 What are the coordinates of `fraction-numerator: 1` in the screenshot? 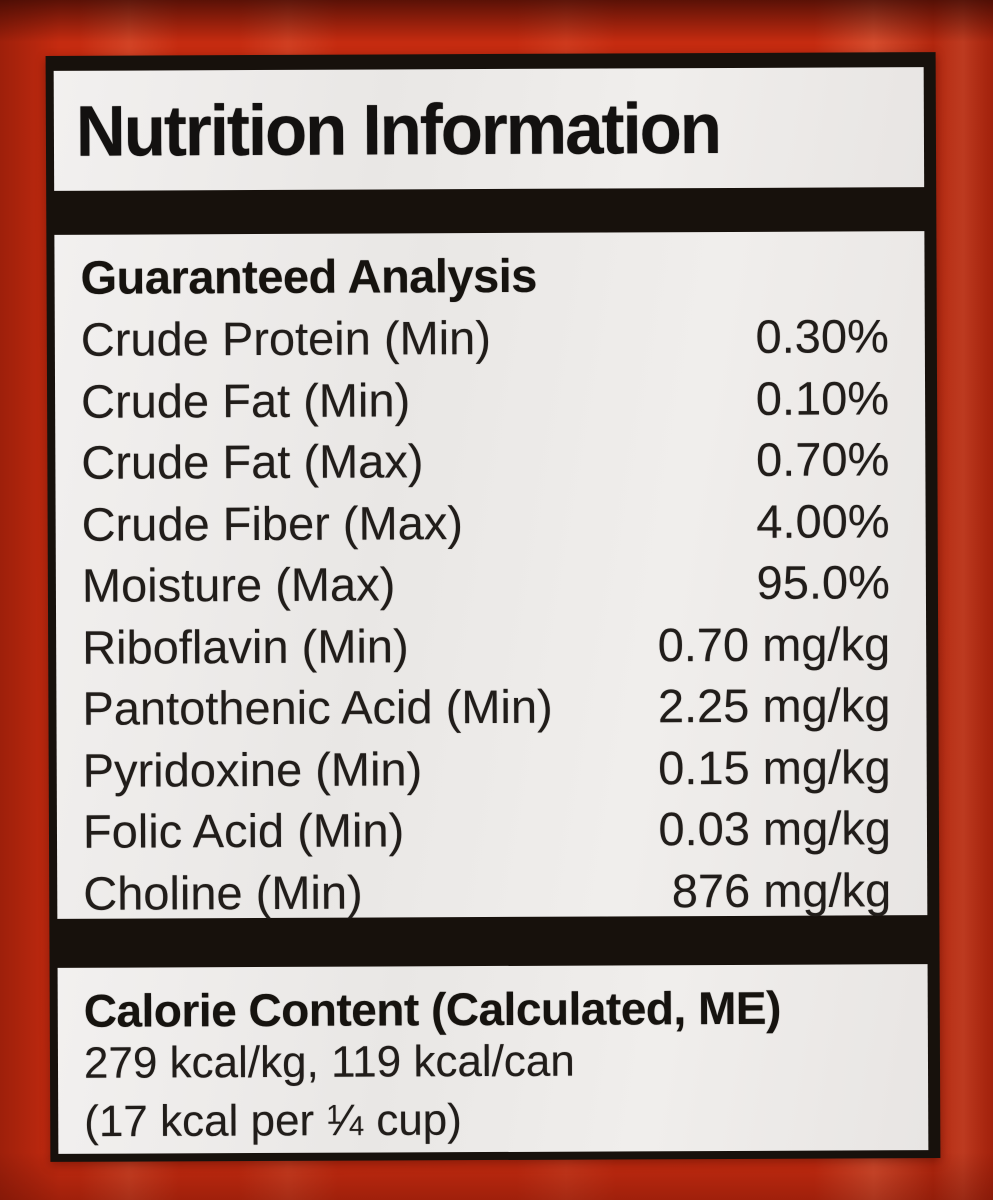 It's located at (334, 1114).